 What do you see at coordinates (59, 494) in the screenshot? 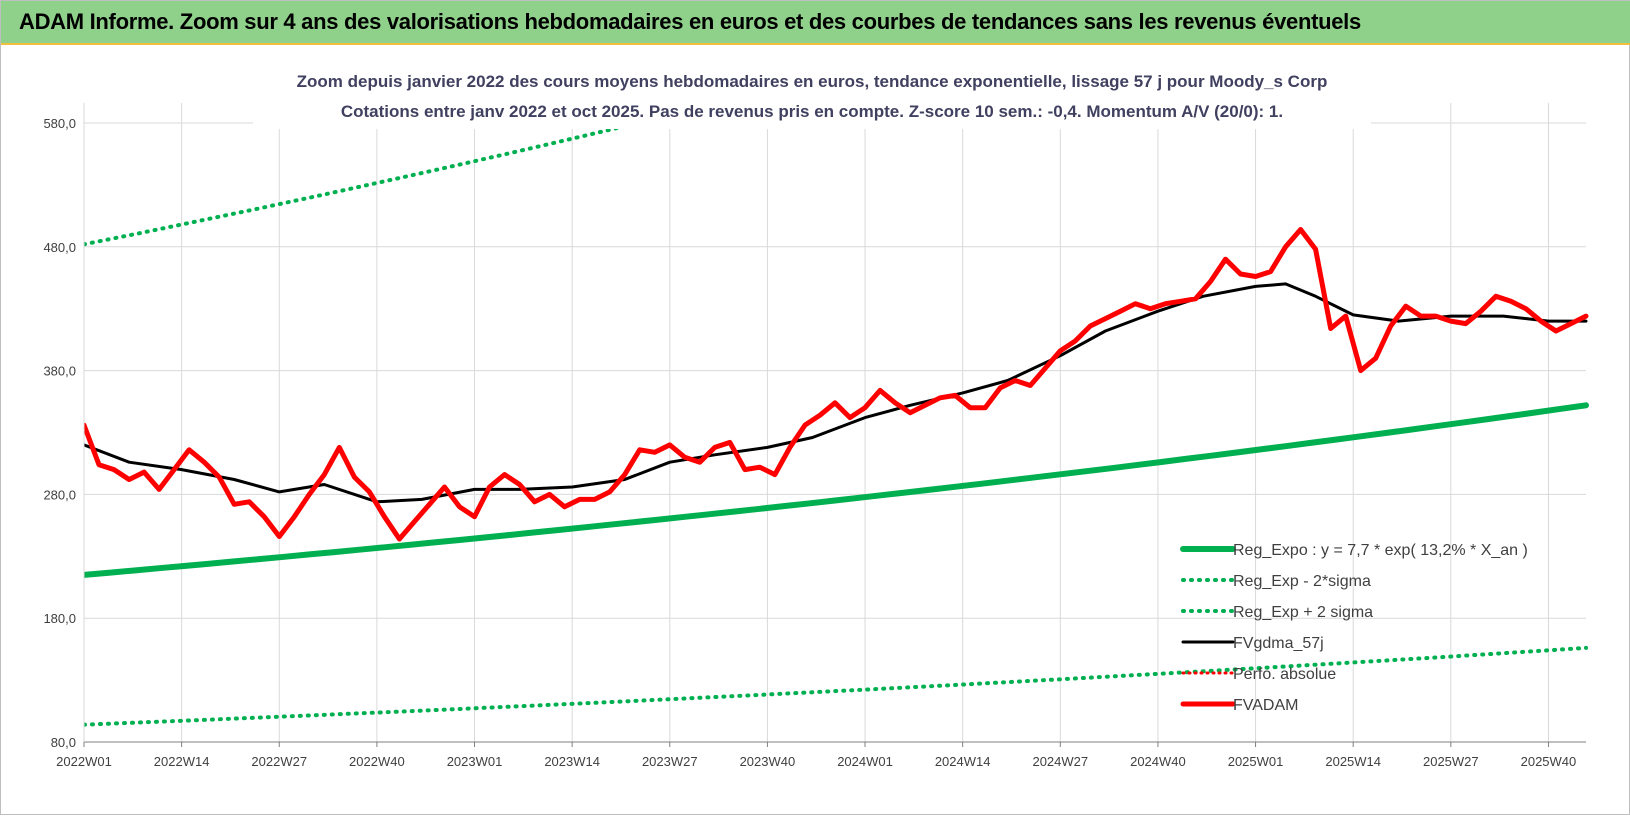
I see `y-tick-label: 280,0` at bounding box center [59, 494].